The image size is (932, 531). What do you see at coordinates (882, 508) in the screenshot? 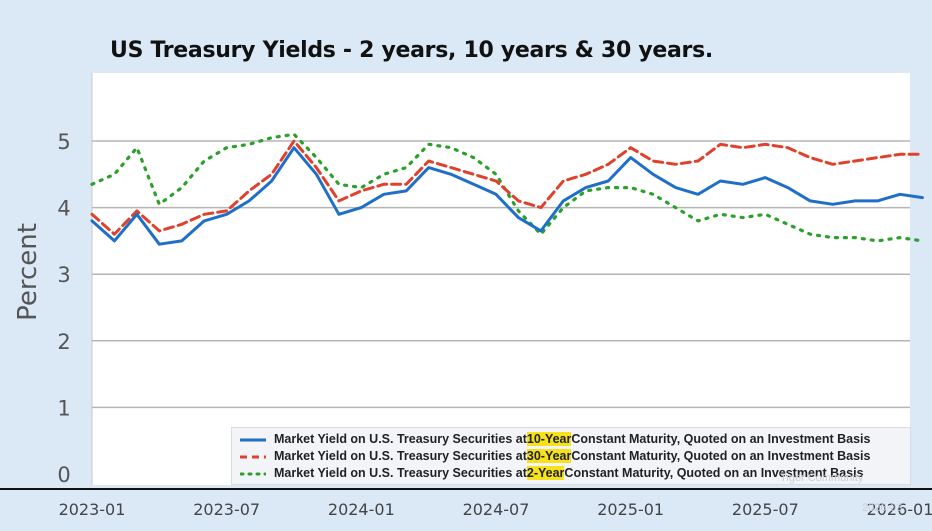
I see `watermark-date: 2026-03` at bounding box center [882, 508].